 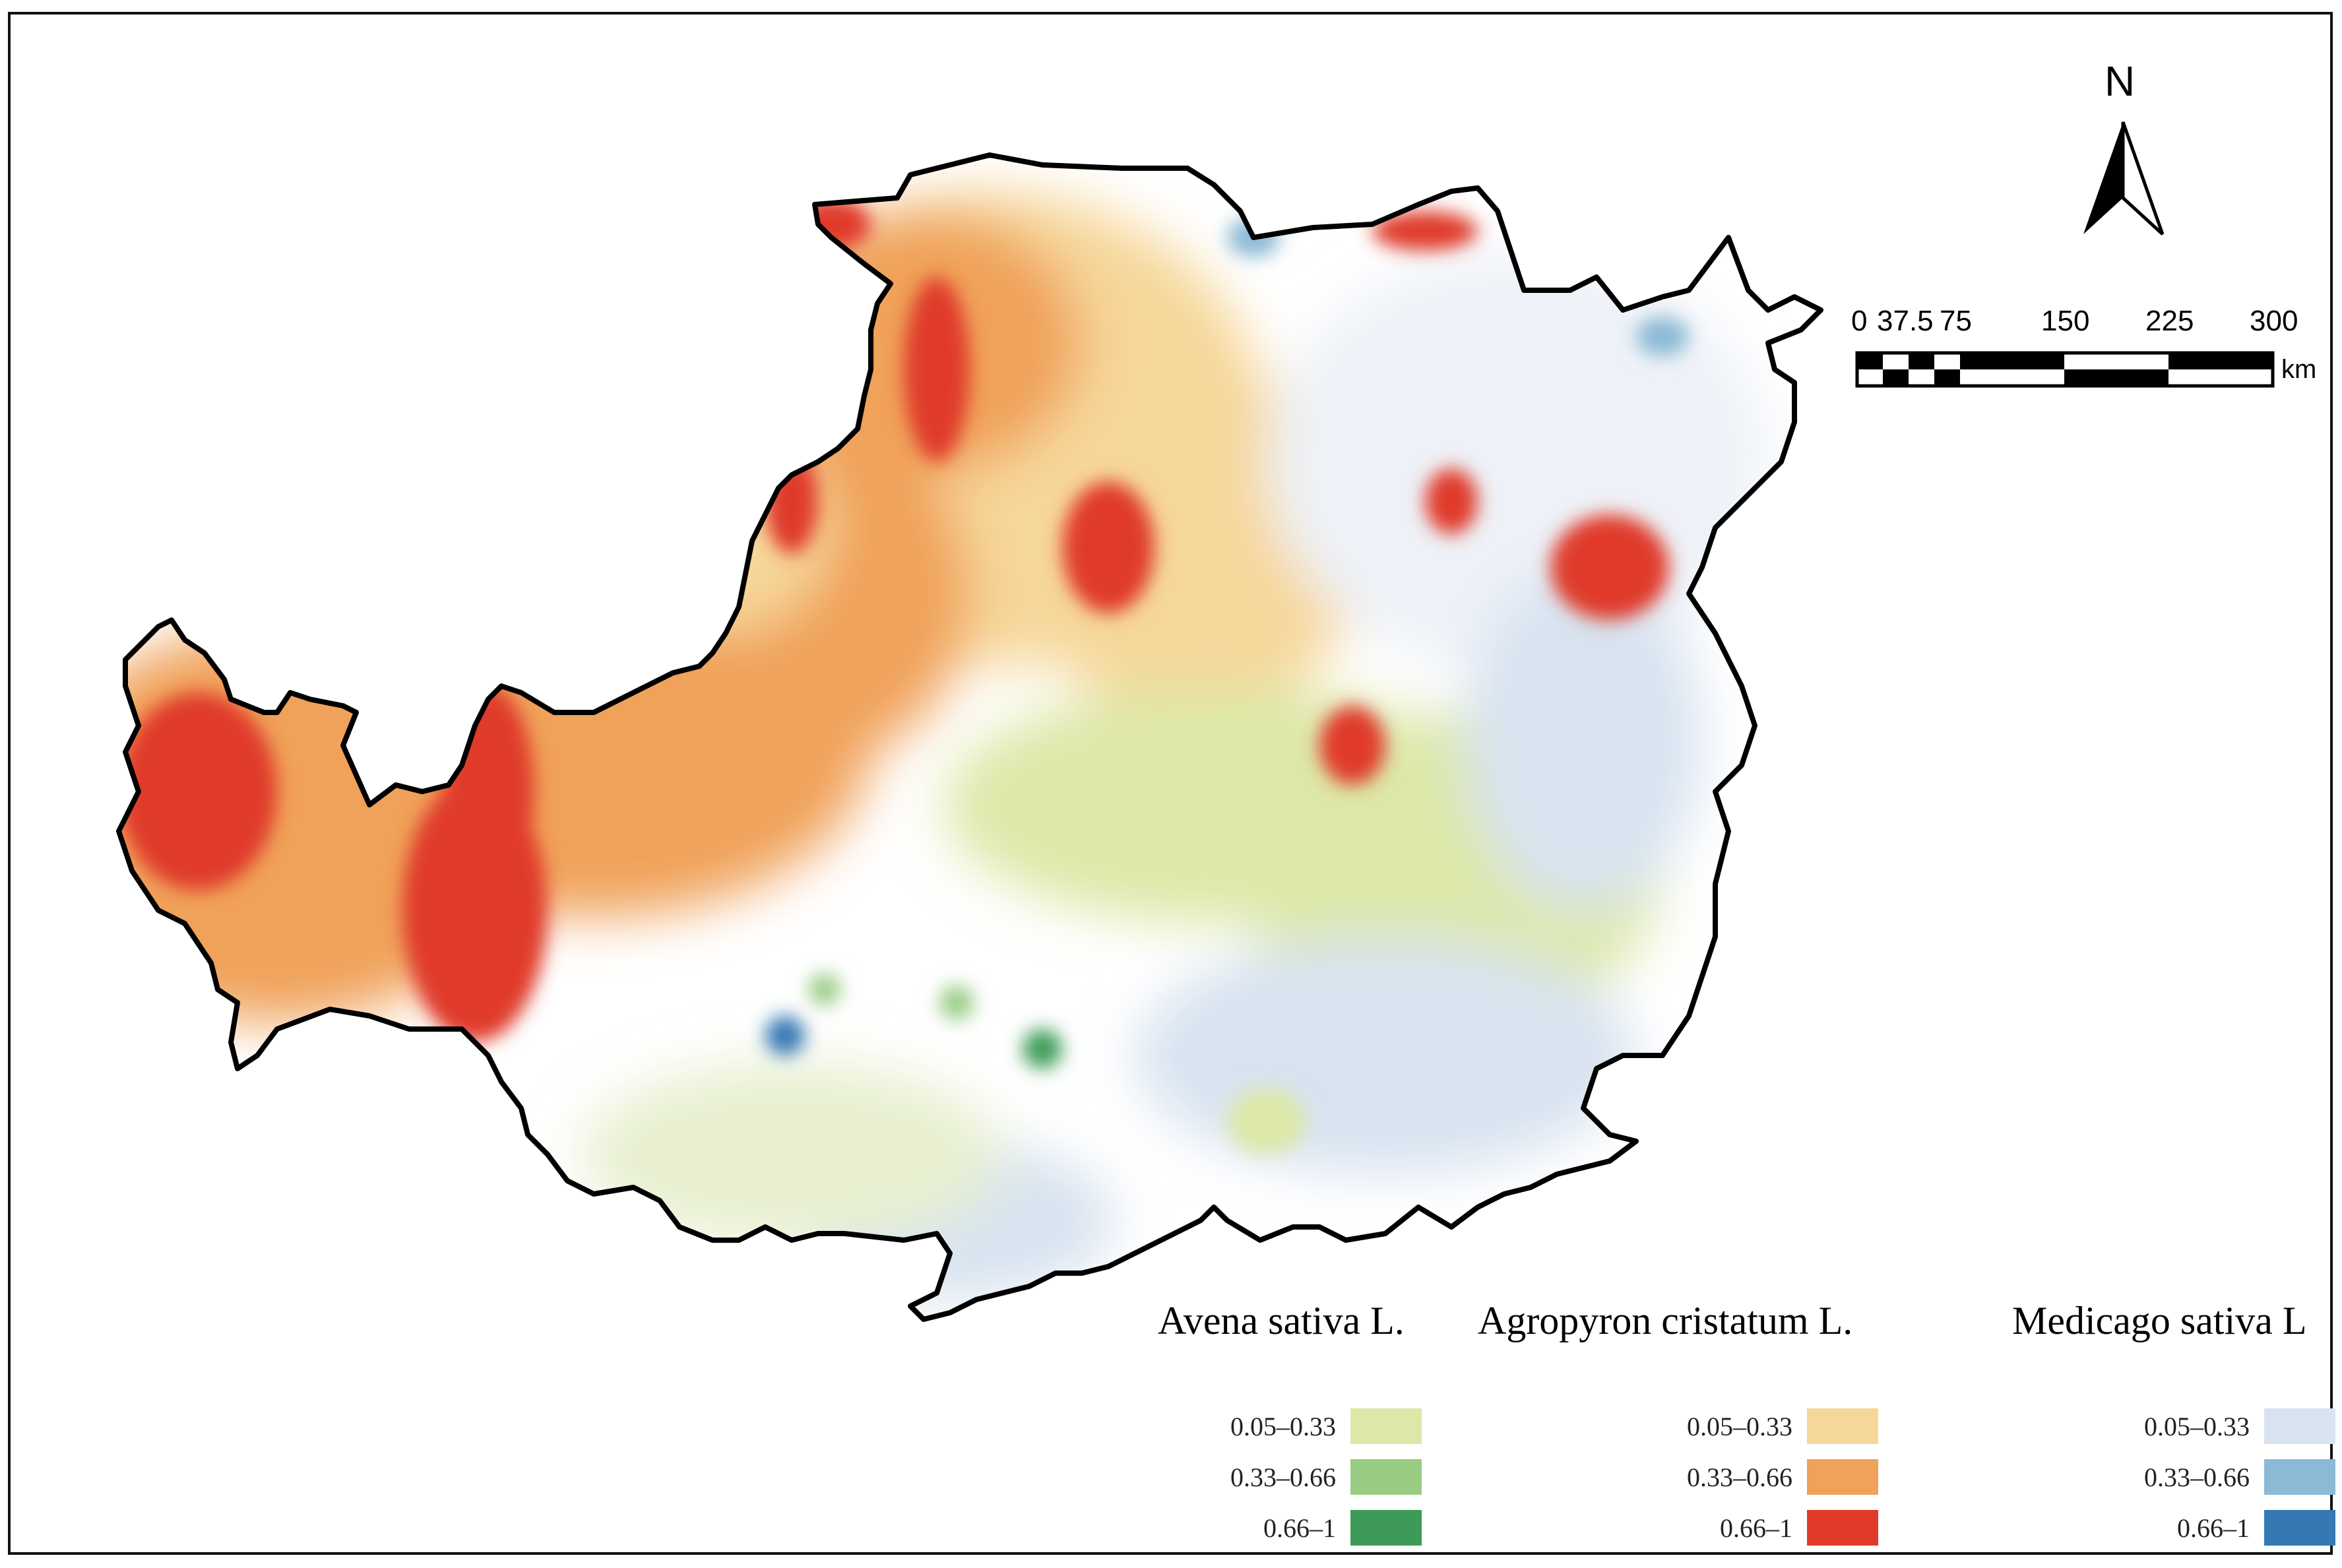 What do you see at coordinates (1281, 1320) in the screenshot?
I see `legend-title-avena: Avena sativa L.` at bounding box center [1281, 1320].